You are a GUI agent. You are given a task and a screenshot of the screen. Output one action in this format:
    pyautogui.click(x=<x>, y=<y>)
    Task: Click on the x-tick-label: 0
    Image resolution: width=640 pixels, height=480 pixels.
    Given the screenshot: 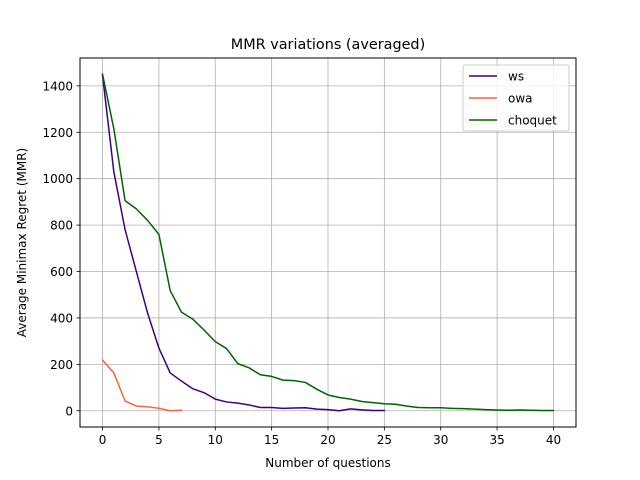 What is the action you would take?
    pyautogui.click(x=103, y=440)
    